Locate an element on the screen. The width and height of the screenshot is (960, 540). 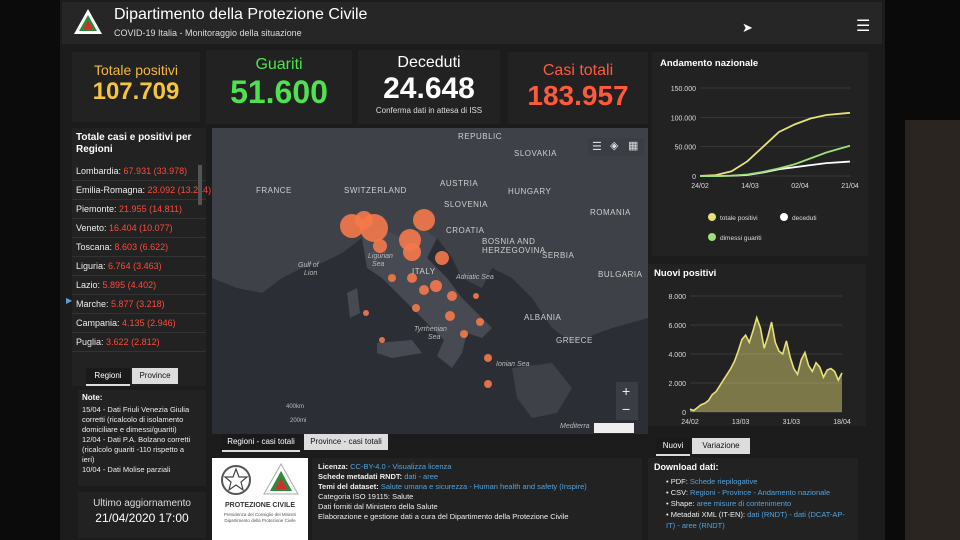
list-icon: ☰ is located at coordinates (597, 147).